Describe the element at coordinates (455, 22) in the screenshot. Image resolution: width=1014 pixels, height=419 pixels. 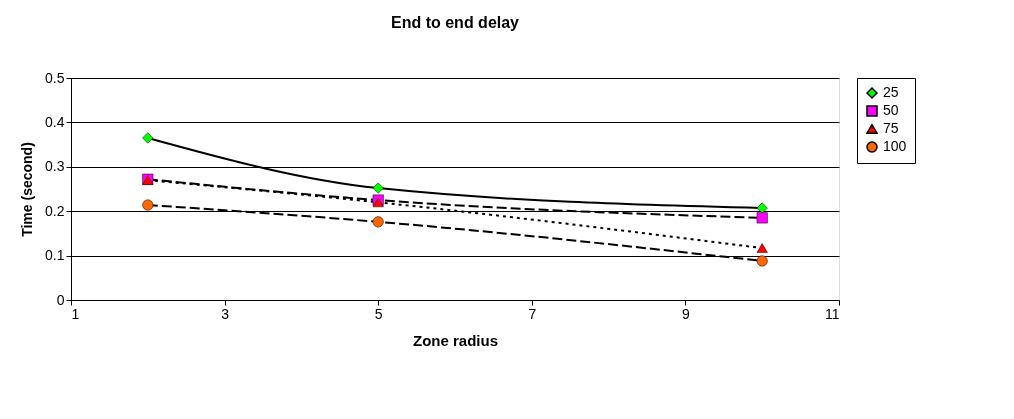
I see `chart-title: End to end delay` at that location.